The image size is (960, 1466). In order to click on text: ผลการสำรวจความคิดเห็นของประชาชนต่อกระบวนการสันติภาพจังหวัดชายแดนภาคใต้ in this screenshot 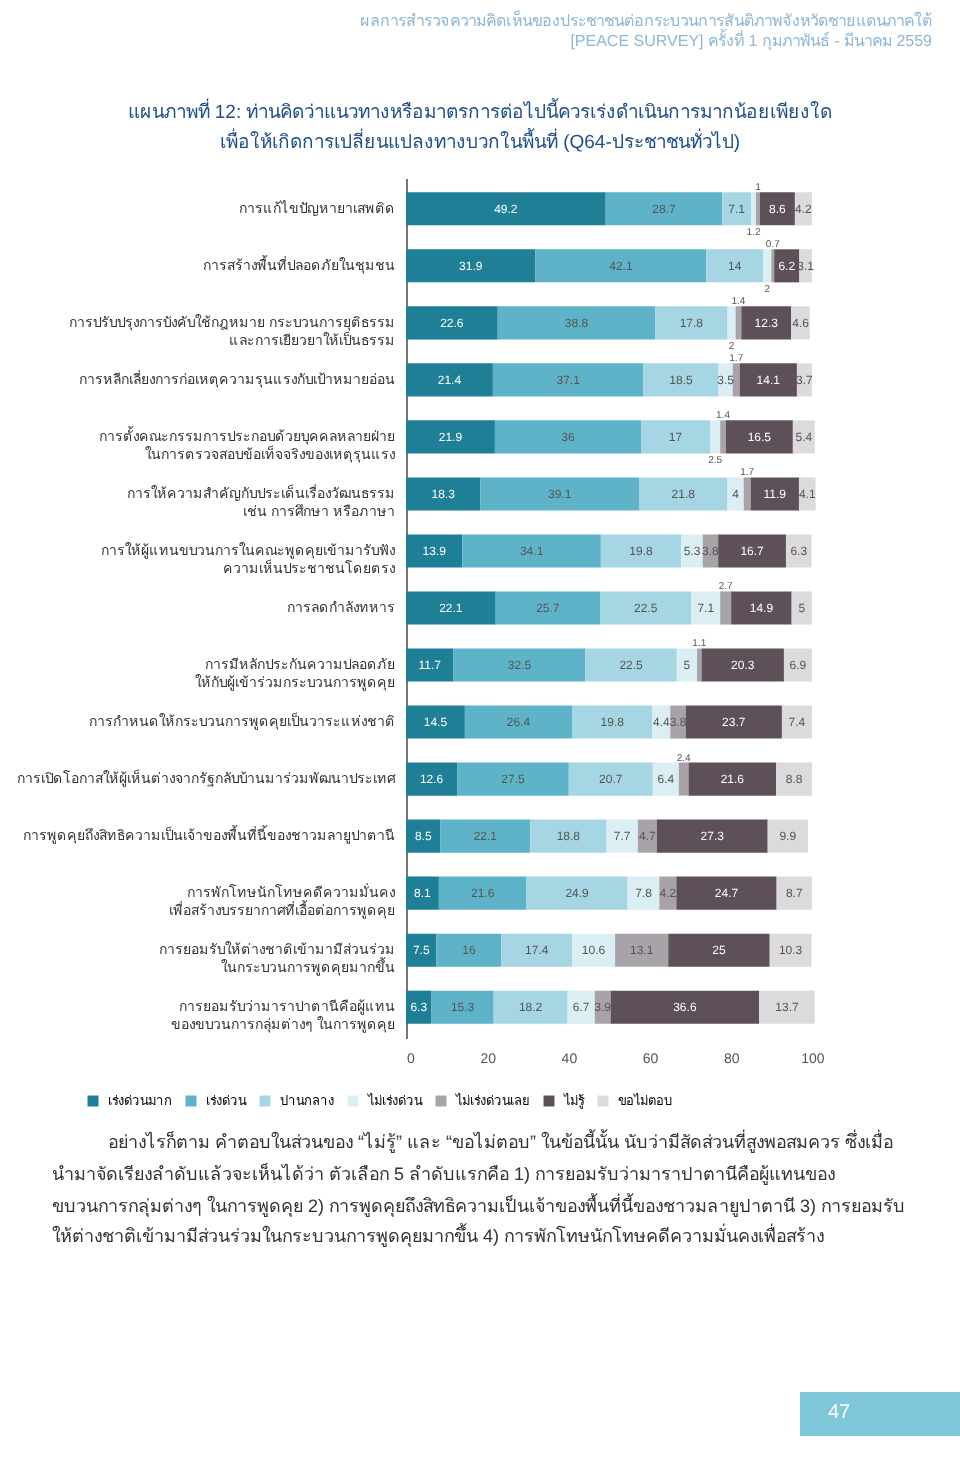, I will do `click(645, 21)`.